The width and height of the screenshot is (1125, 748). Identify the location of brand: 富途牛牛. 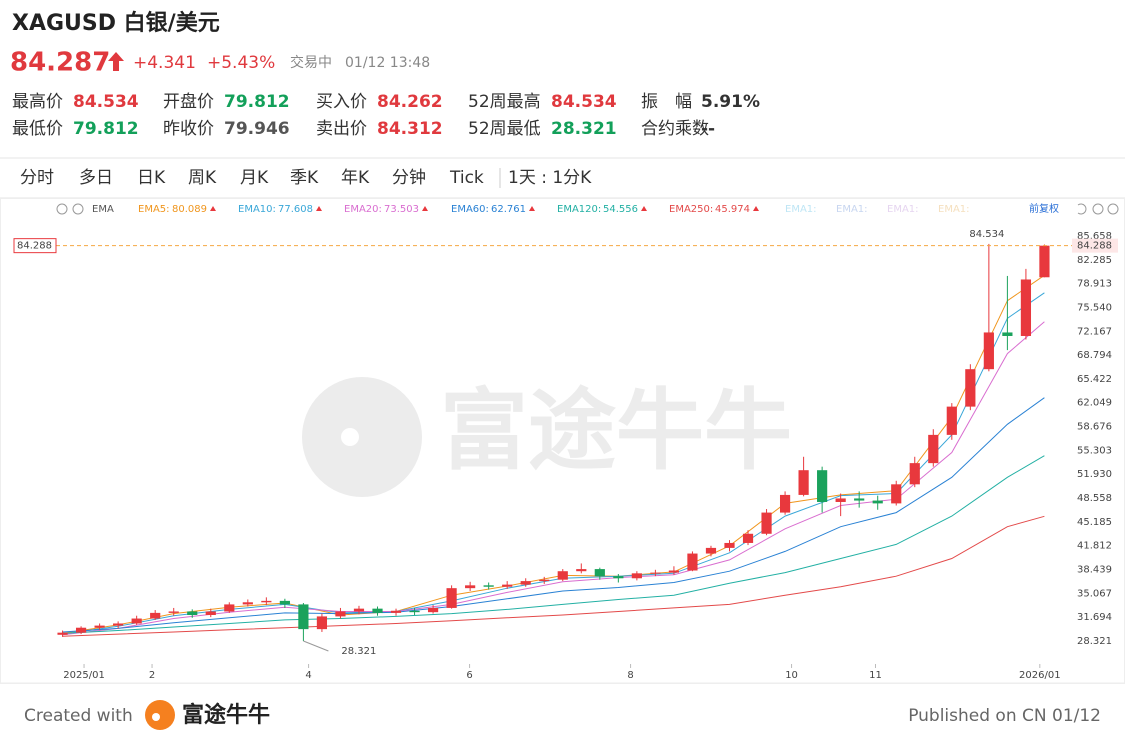
(226, 715).